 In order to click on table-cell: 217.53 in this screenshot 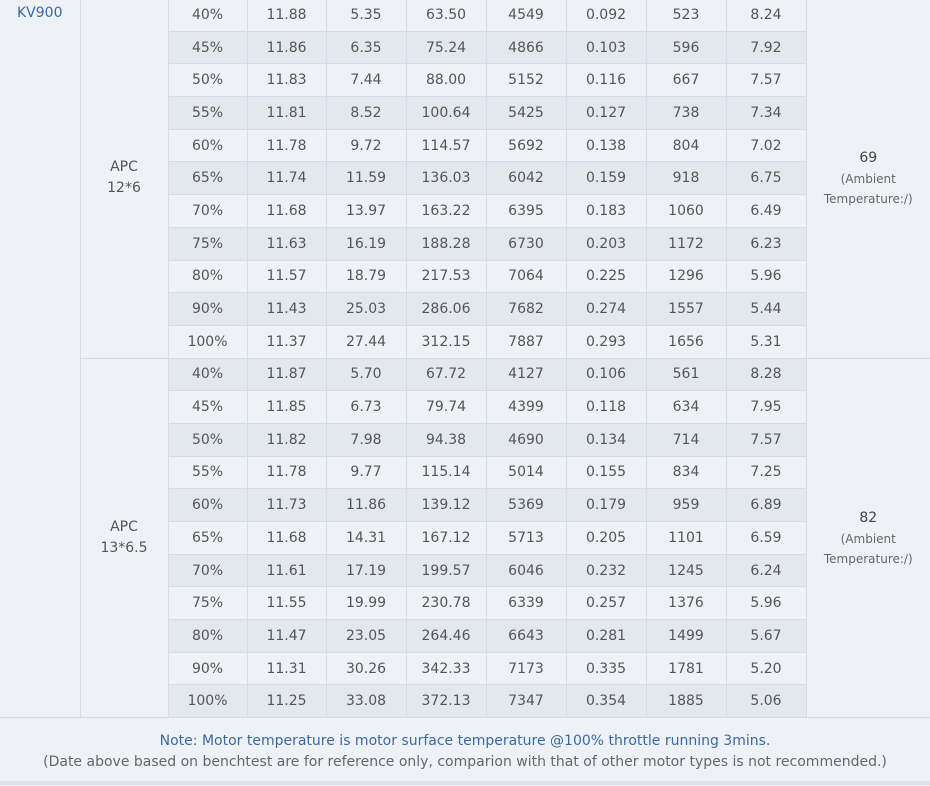, I will do `click(446, 276)`.